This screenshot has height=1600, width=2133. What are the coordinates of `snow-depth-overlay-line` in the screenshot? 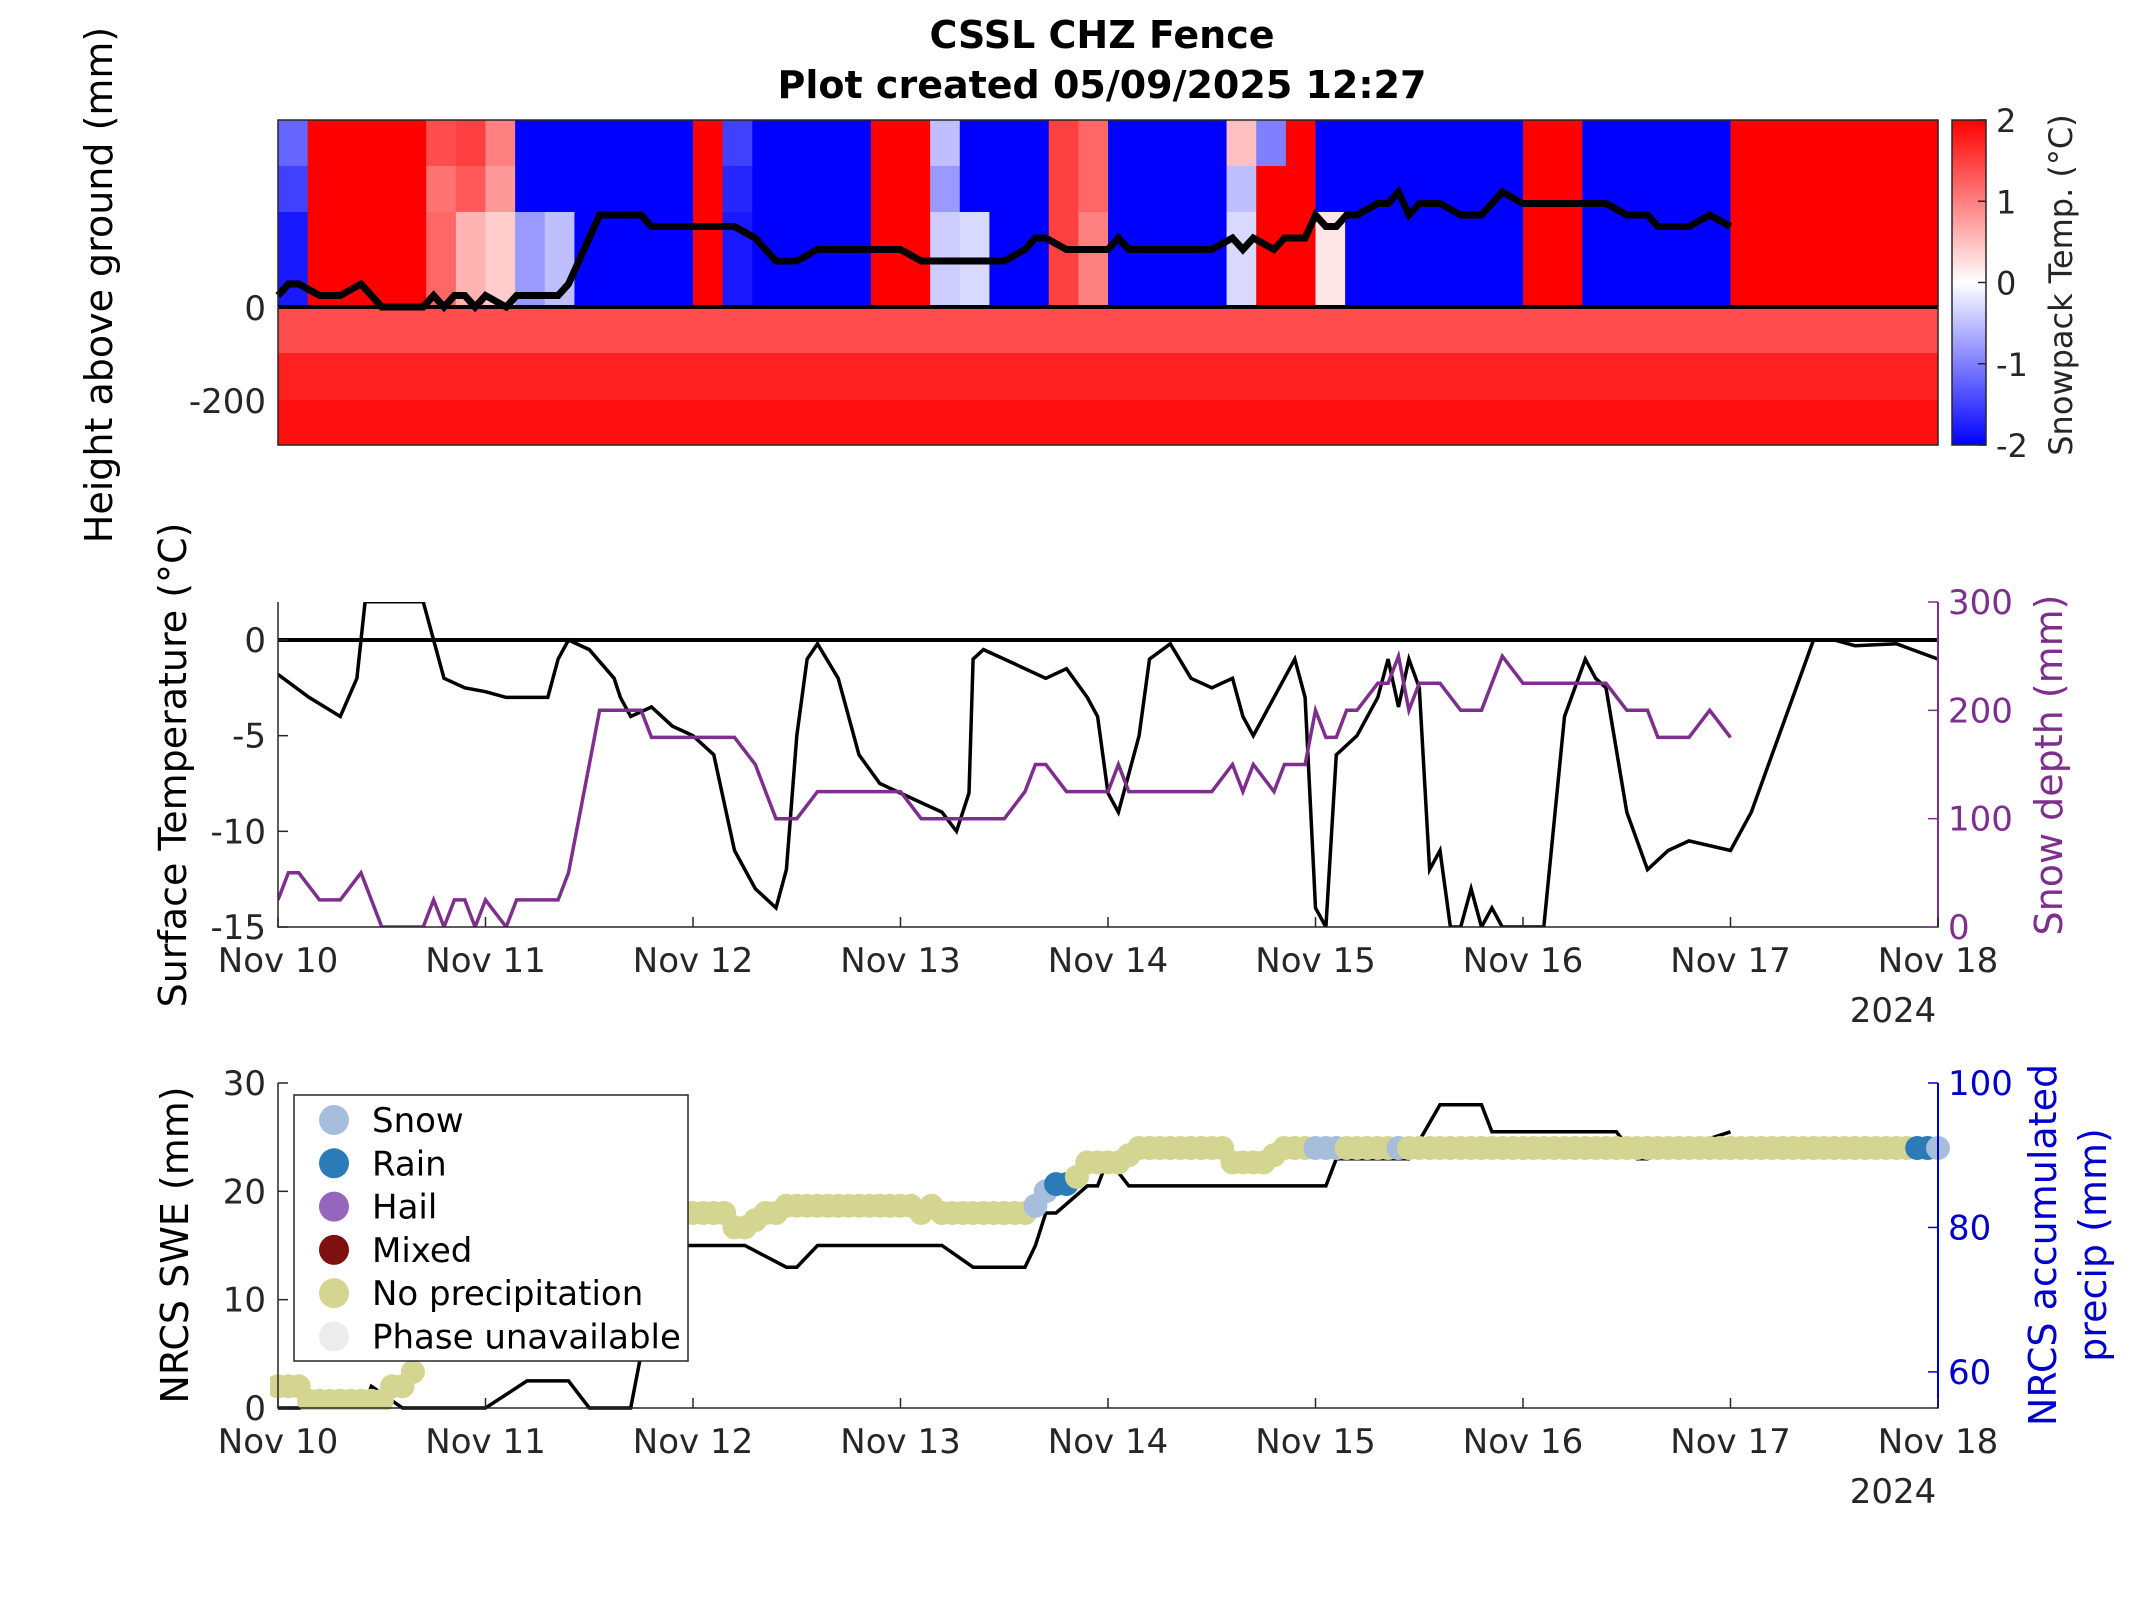 It's located at (1004, 249).